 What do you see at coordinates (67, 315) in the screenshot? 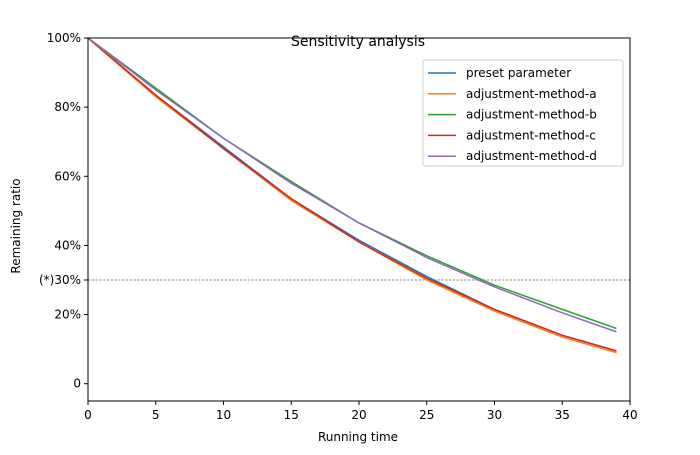
I see `y-tick-label: 20%` at bounding box center [67, 315].